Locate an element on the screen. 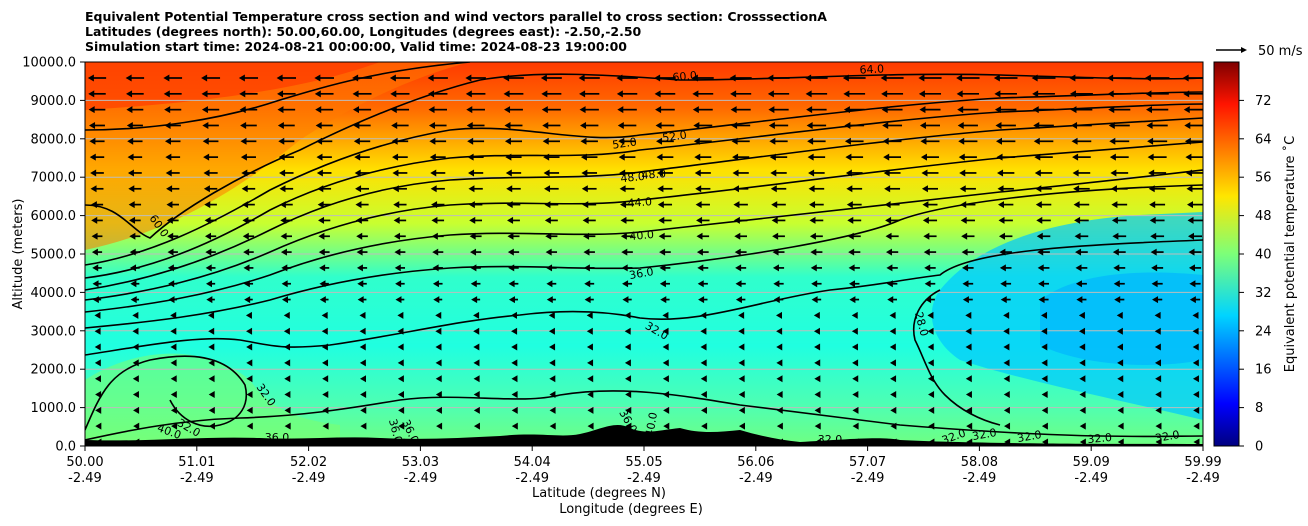  x-tick-label-longitude: -2.49 is located at coordinates (1203, 478).